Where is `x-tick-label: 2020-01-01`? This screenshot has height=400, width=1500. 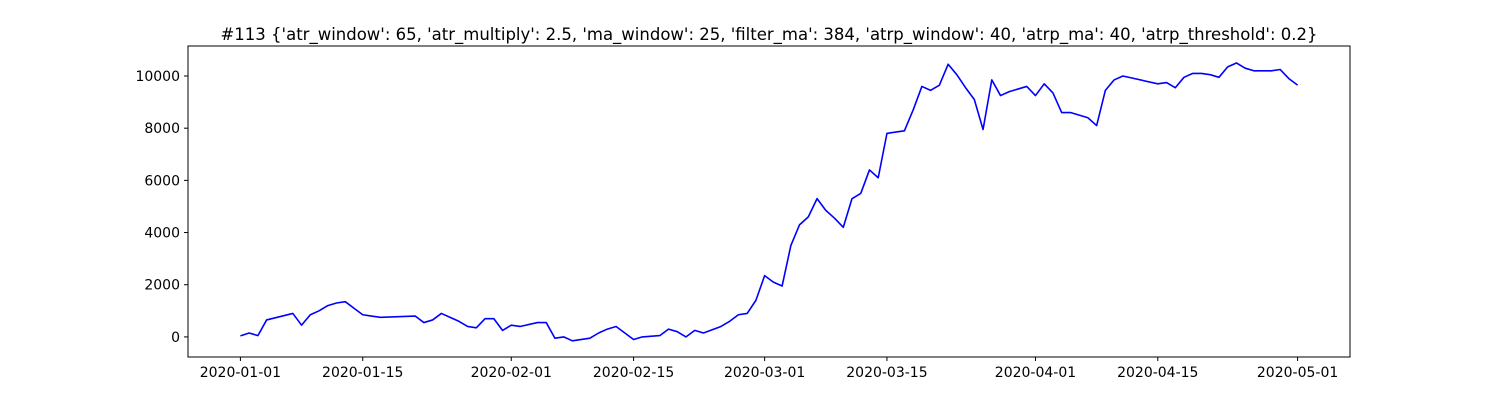
x-tick-label: 2020-01-01 is located at coordinates (240, 373).